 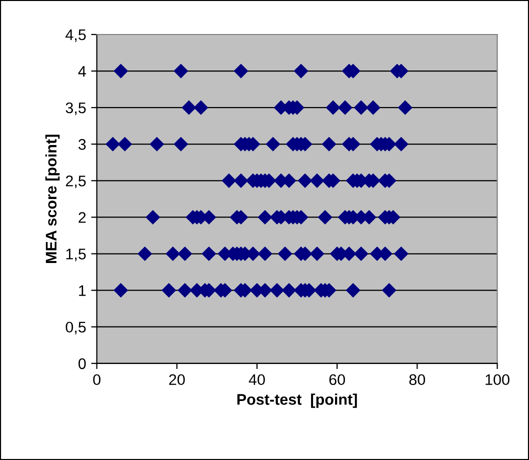 What do you see at coordinates (177, 380) in the screenshot?
I see `x-tick-label: 20` at bounding box center [177, 380].